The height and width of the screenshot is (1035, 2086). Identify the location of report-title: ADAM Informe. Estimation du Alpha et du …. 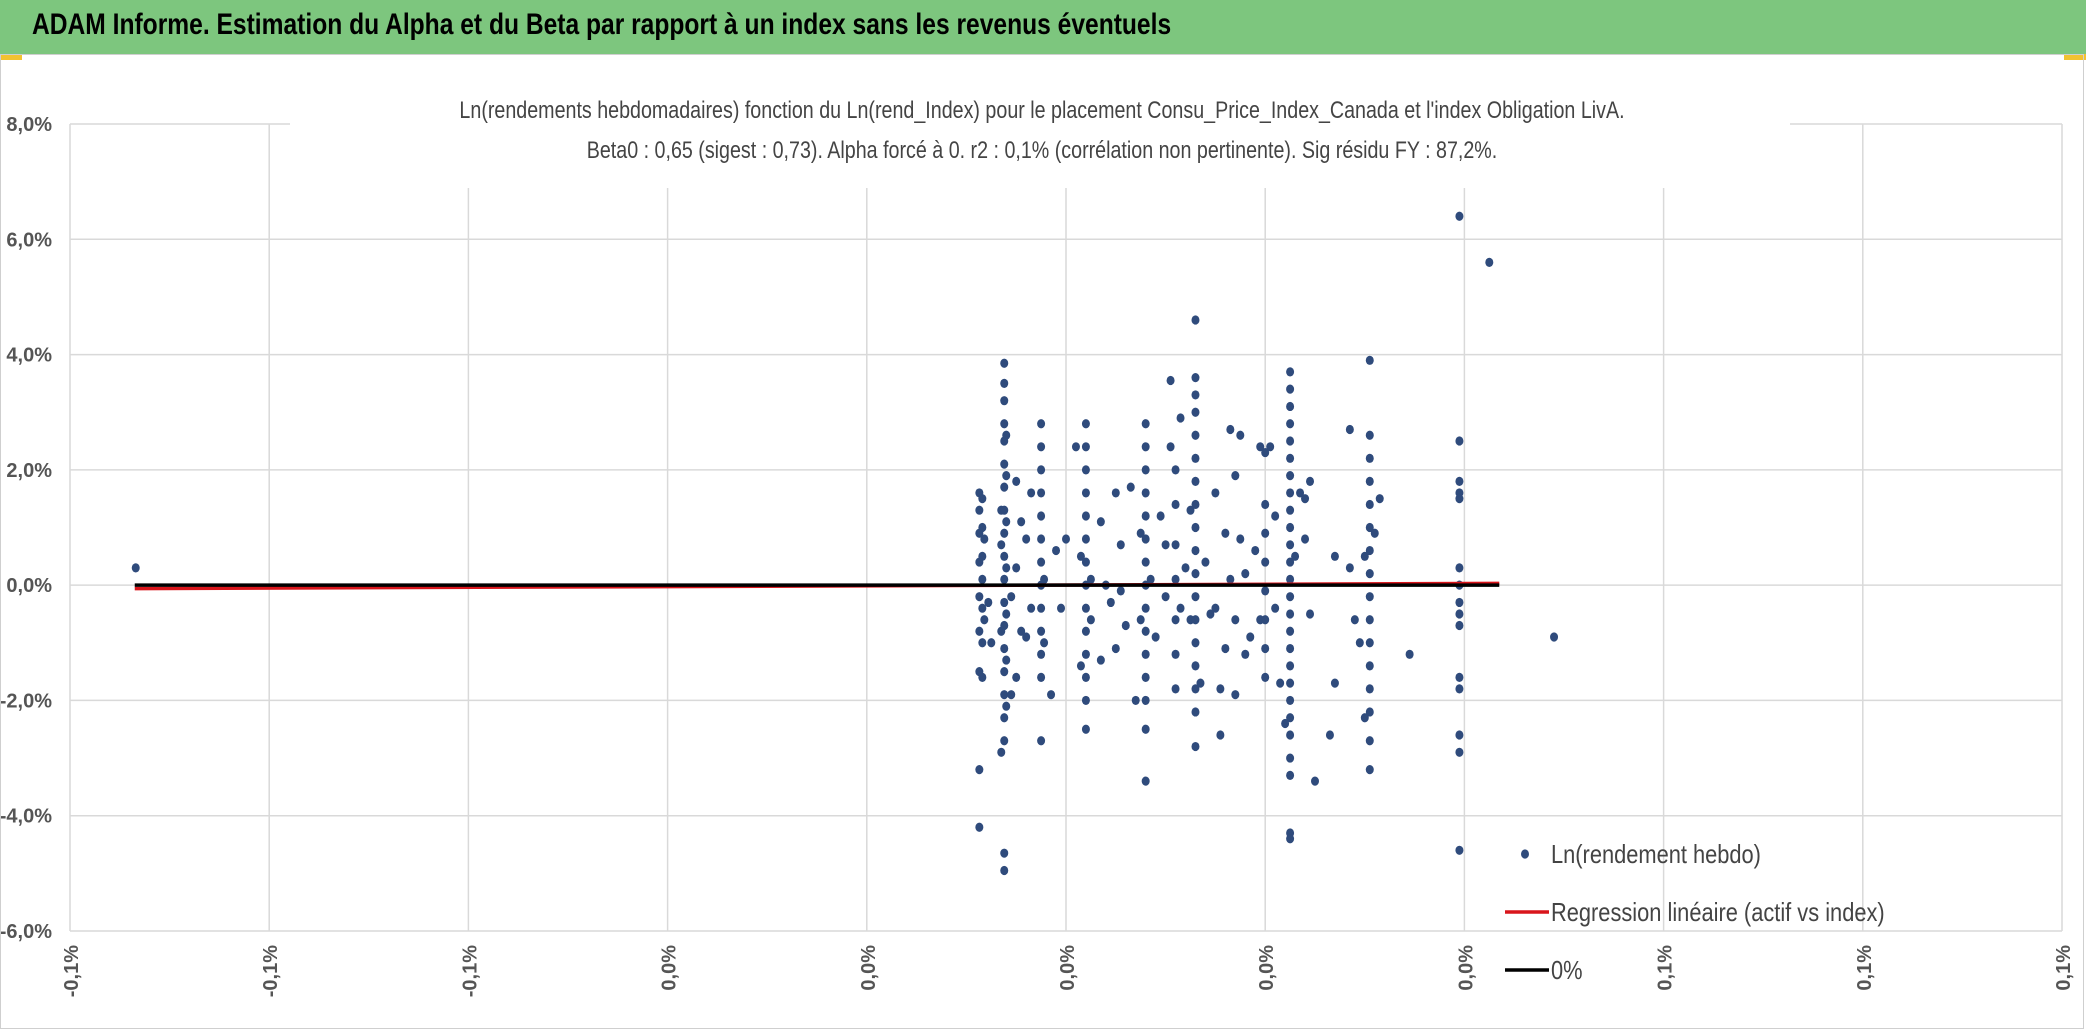
(602, 24).